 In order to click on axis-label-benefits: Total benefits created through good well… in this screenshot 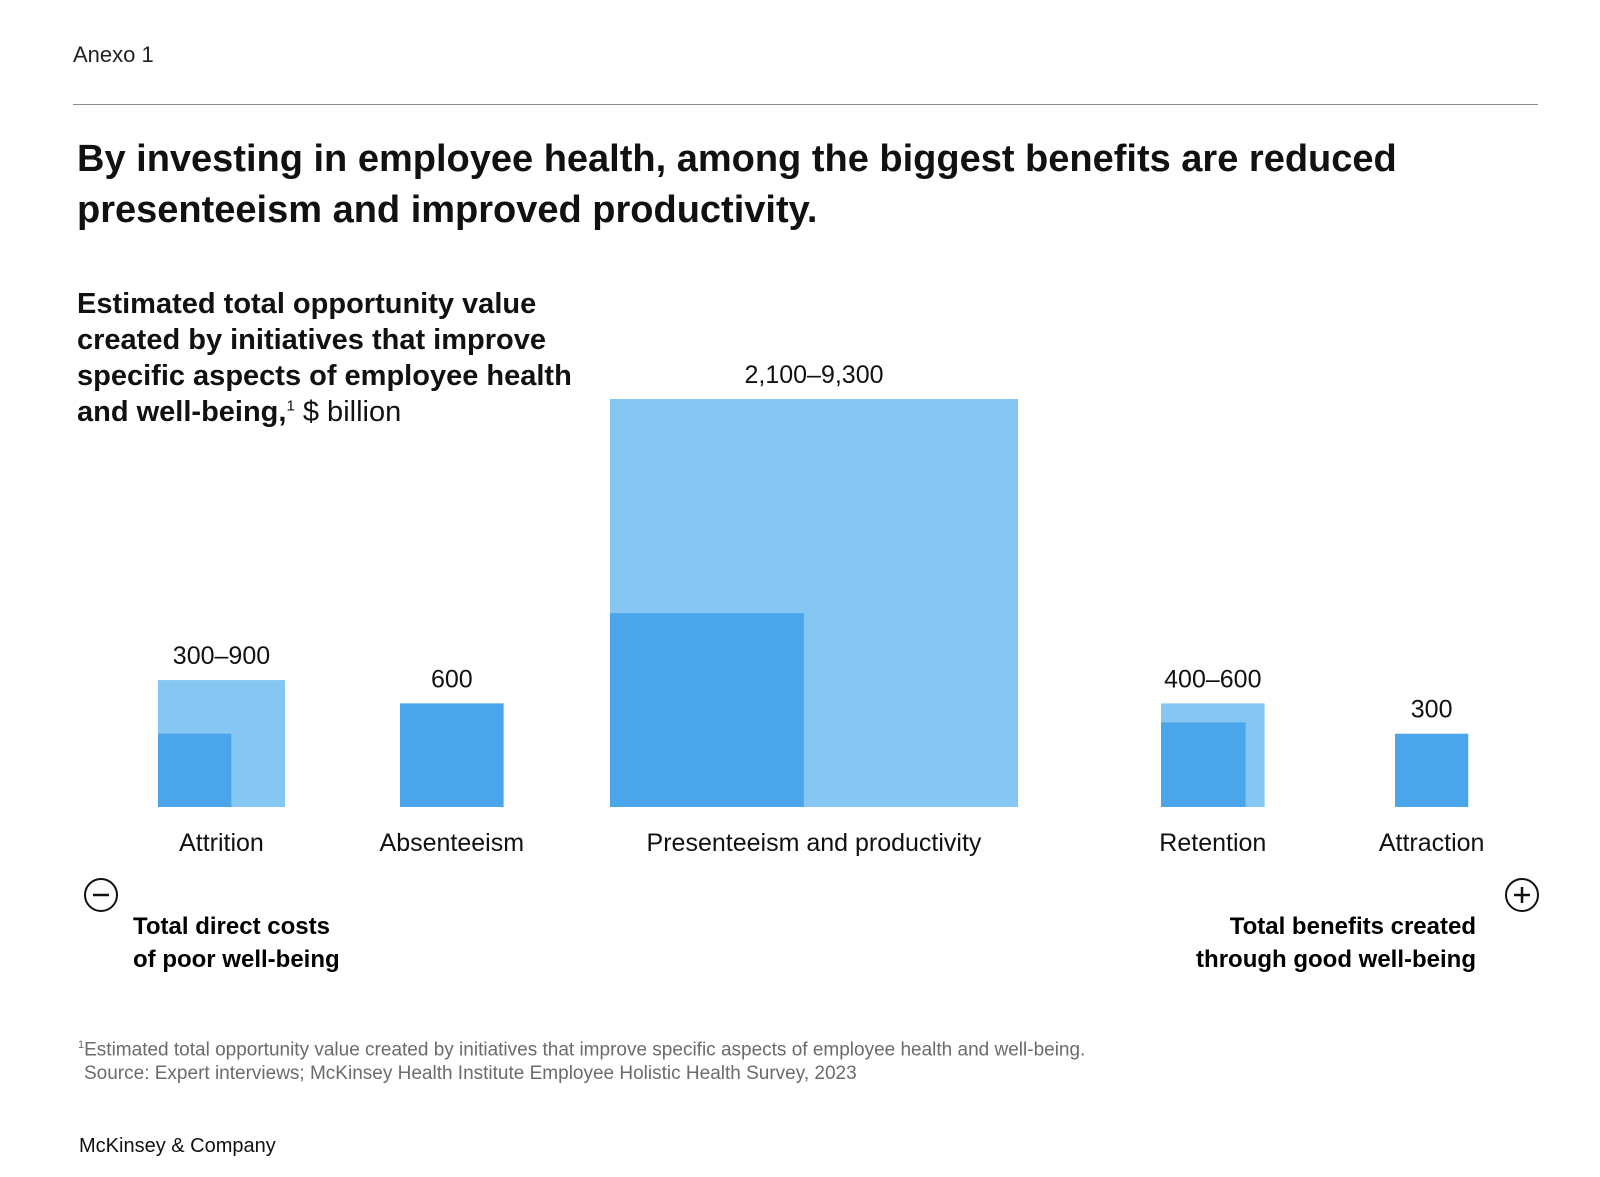, I will do `click(1336, 943)`.